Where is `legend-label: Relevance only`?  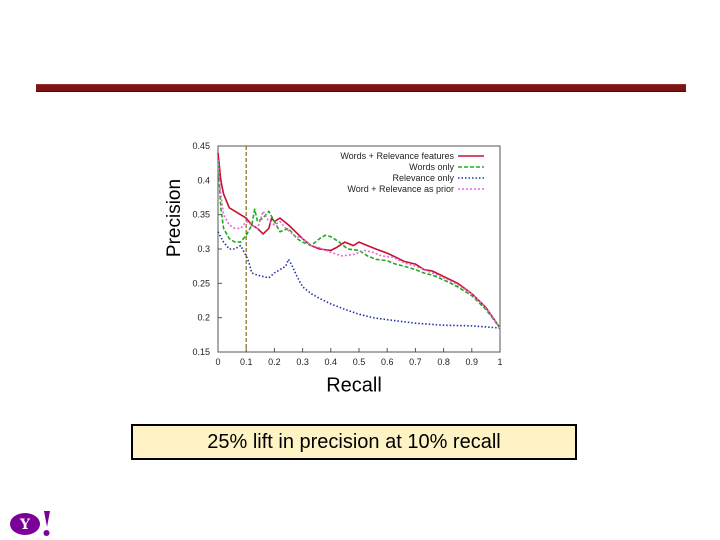
legend-label: Relevance only is located at coordinates (423, 178).